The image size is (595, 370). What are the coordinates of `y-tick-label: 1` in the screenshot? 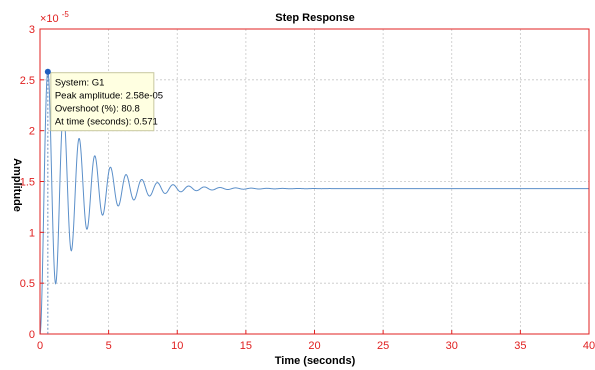 It's located at (32, 233).